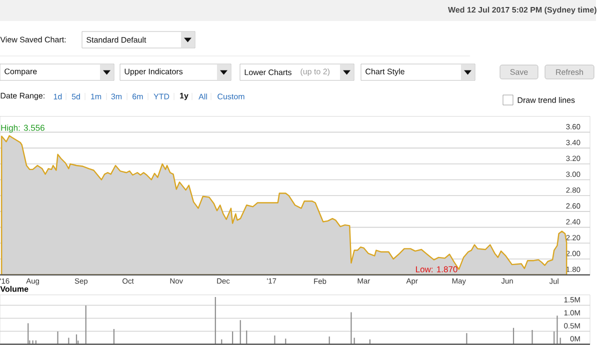 This screenshot has height=345, width=600. I want to click on text: 5d, so click(76, 97).